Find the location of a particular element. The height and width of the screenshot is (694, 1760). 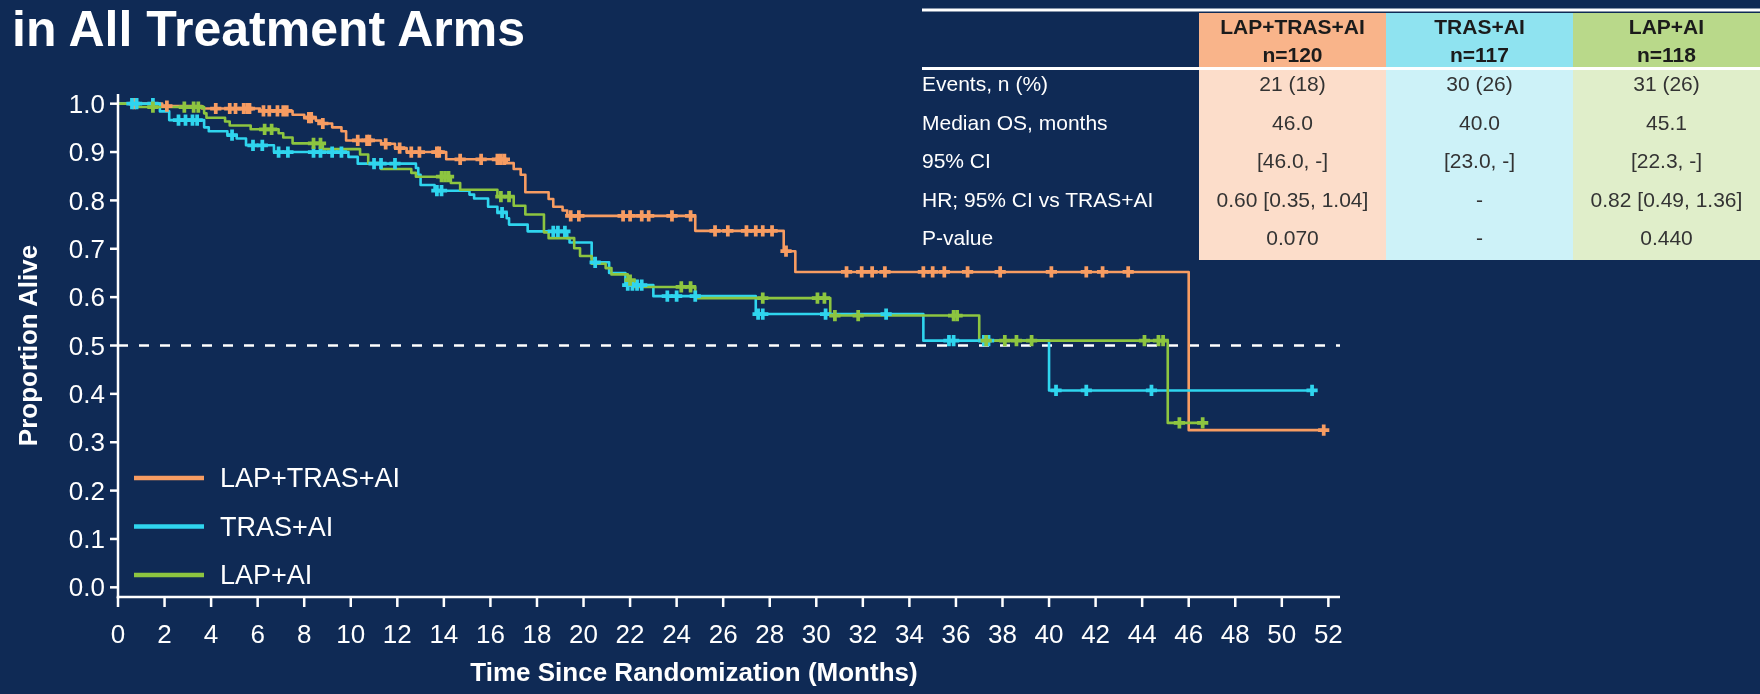

legend-label: TRAS+AI is located at coordinates (277, 526).